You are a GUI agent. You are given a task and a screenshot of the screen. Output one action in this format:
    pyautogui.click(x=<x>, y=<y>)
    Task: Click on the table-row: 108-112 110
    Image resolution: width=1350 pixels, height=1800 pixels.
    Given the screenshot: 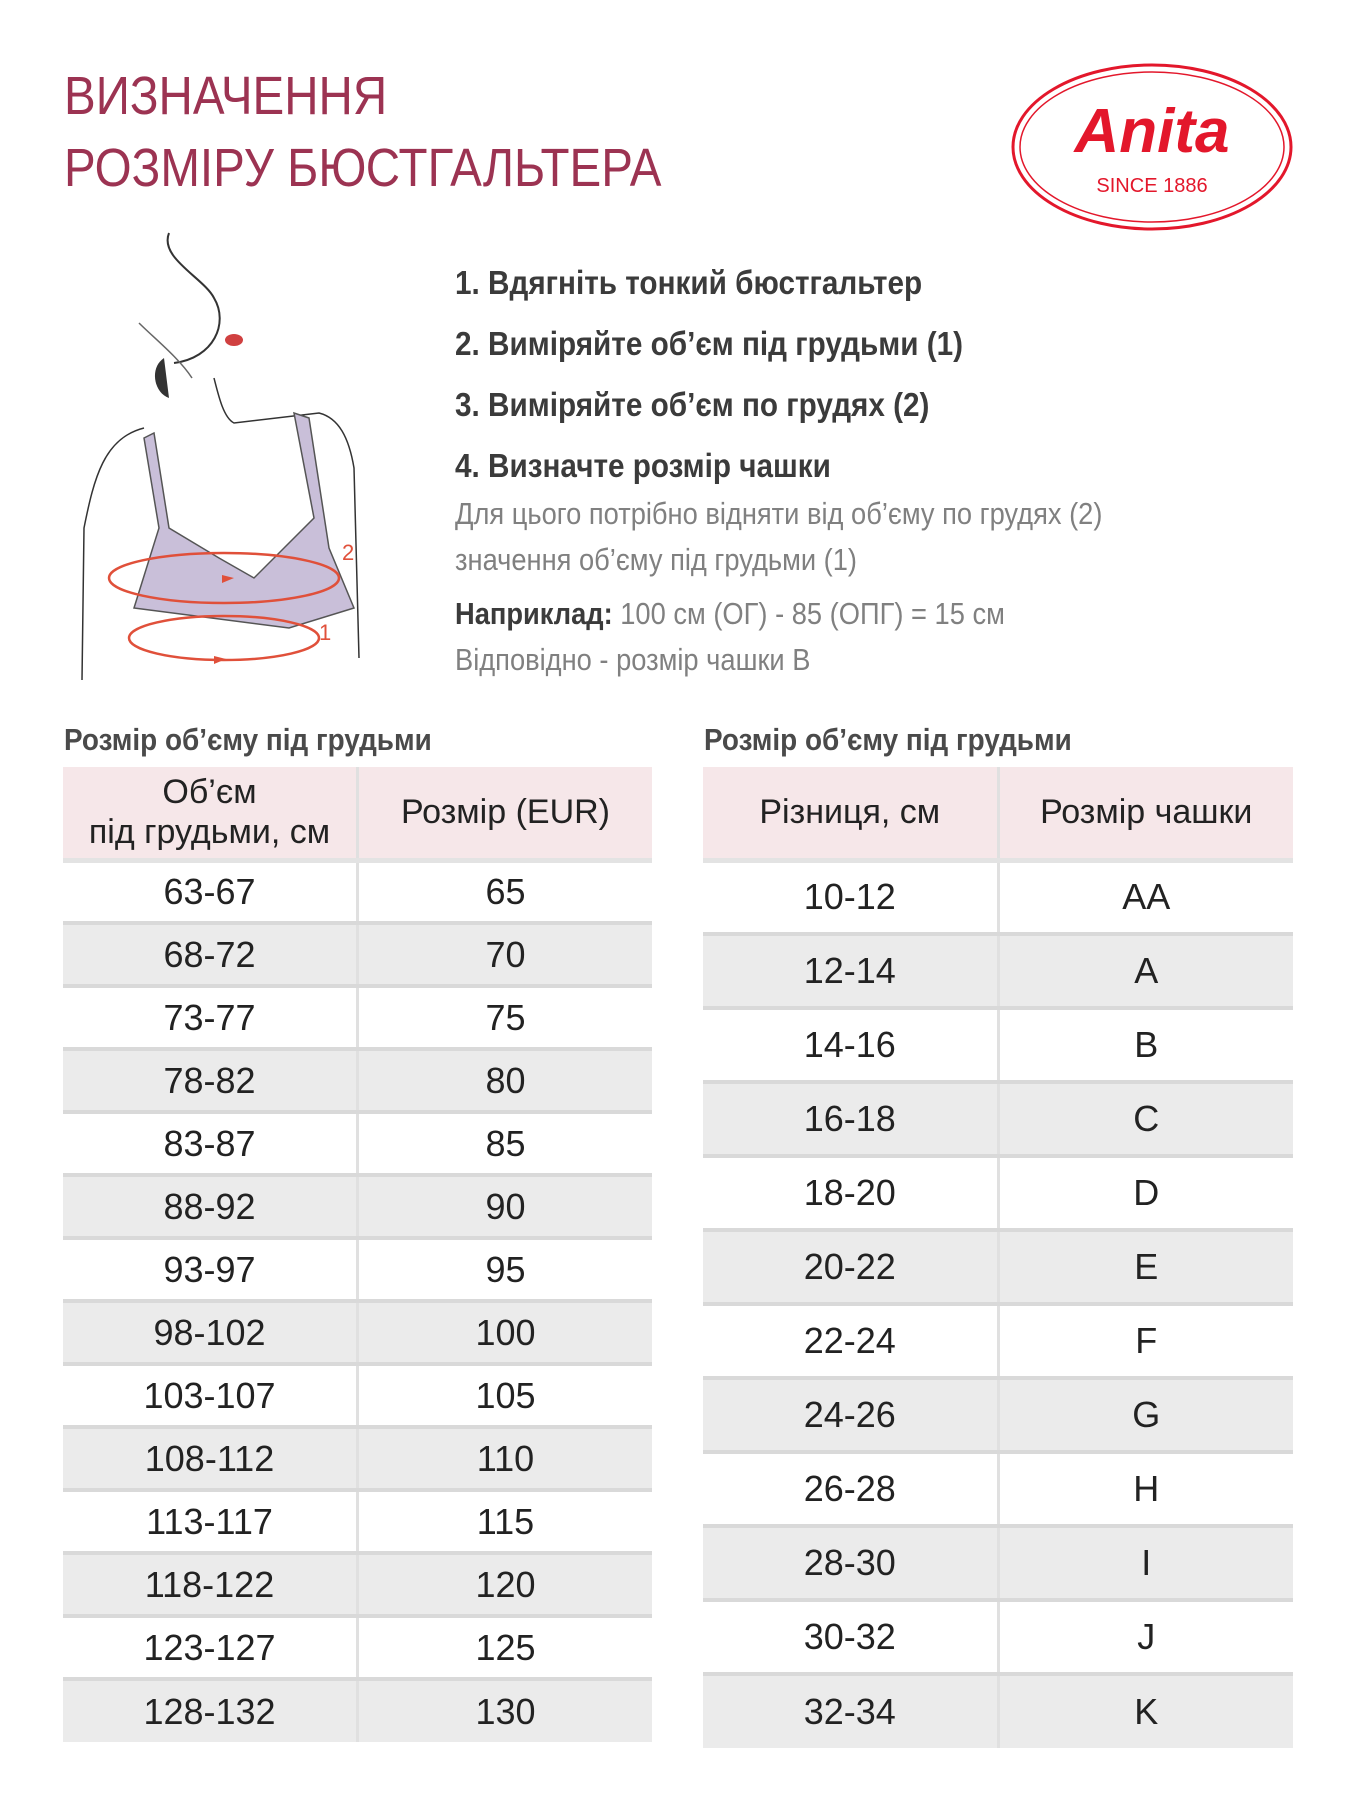 What is the action you would take?
    pyautogui.click(x=357, y=1457)
    